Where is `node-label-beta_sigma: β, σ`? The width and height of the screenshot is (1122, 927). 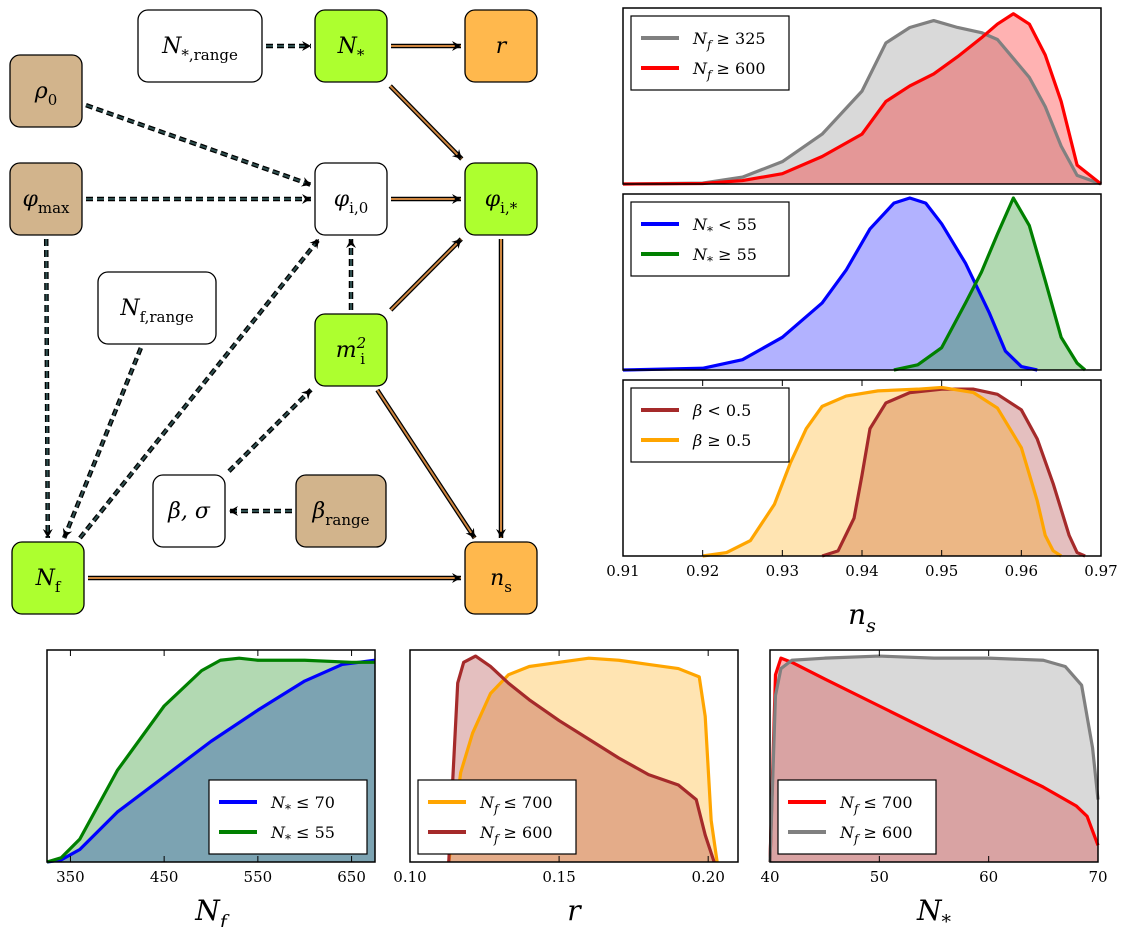 node-label-beta_sigma: β, σ is located at coordinates (189, 511).